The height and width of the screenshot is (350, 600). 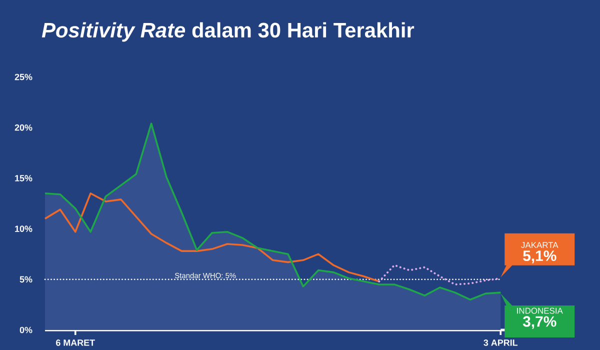 What do you see at coordinates (212, 237) in the screenshot?
I see `line-series` at bounding box center [212, 237].